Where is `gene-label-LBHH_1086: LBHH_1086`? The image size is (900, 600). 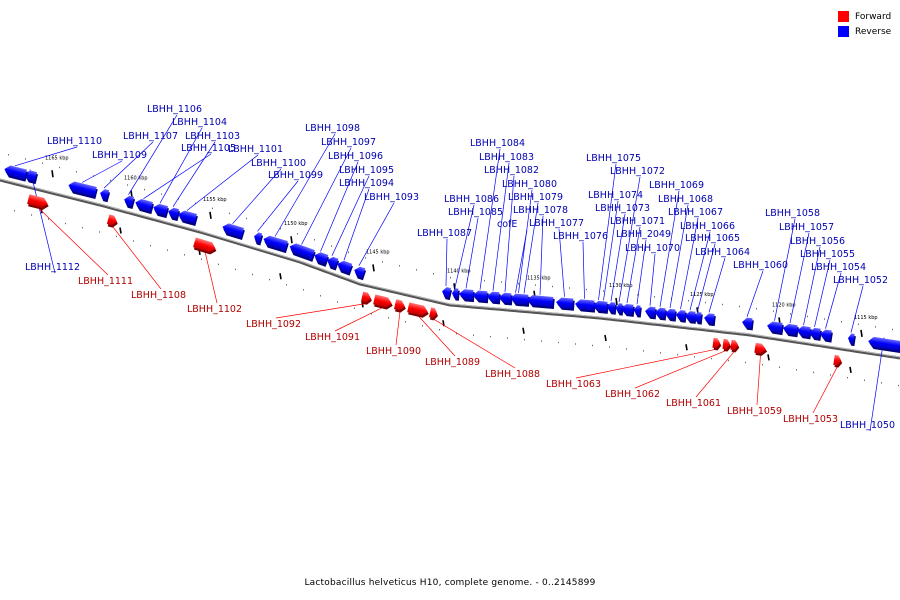
gene-label-LBHH_1086: LBHH_1086 is located at coordinates (471, 199).